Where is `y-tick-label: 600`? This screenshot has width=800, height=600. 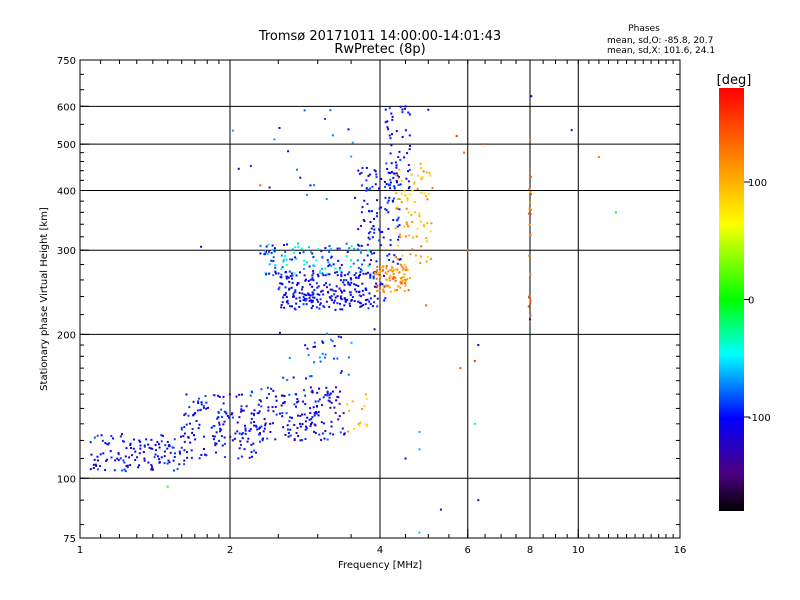
y-tick-label: 600 is located at coordinates (66, 107).